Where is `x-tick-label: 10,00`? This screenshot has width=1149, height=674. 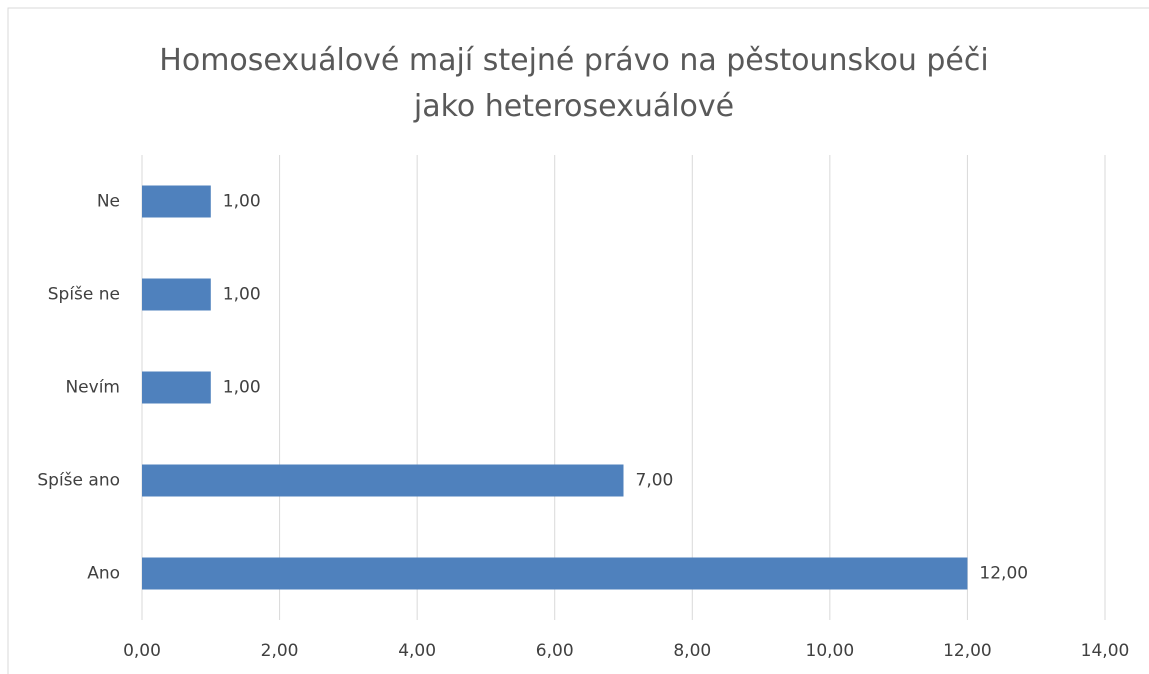 x-tick-label: 10,00 is located at coordinates (830, 651).